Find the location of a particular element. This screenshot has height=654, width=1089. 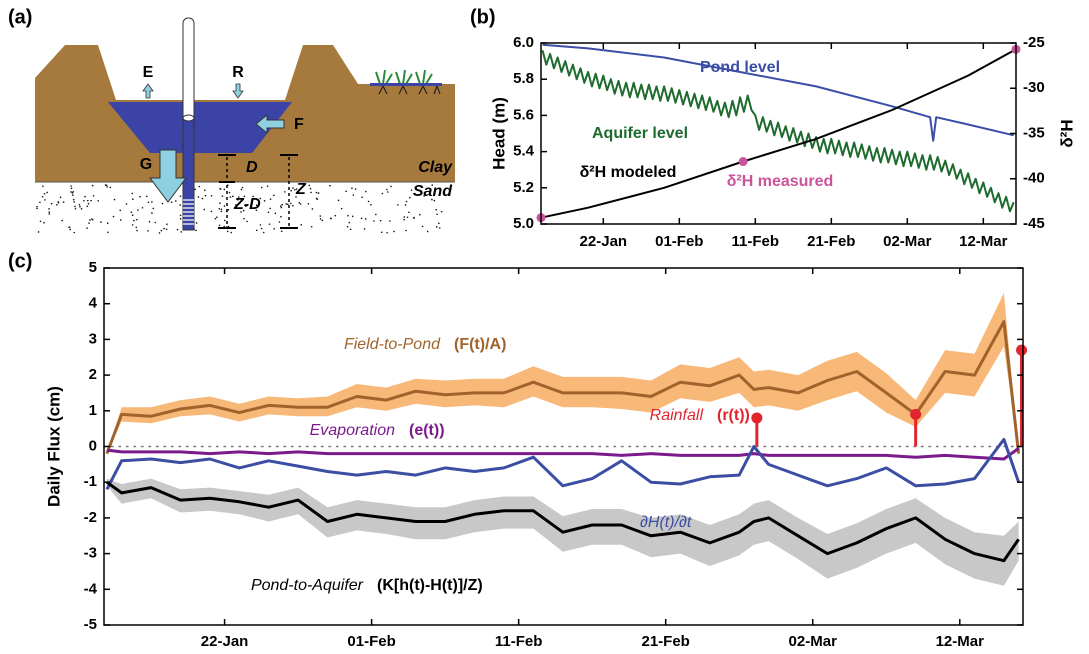

arrow-f is located at coordinates (270, 124).